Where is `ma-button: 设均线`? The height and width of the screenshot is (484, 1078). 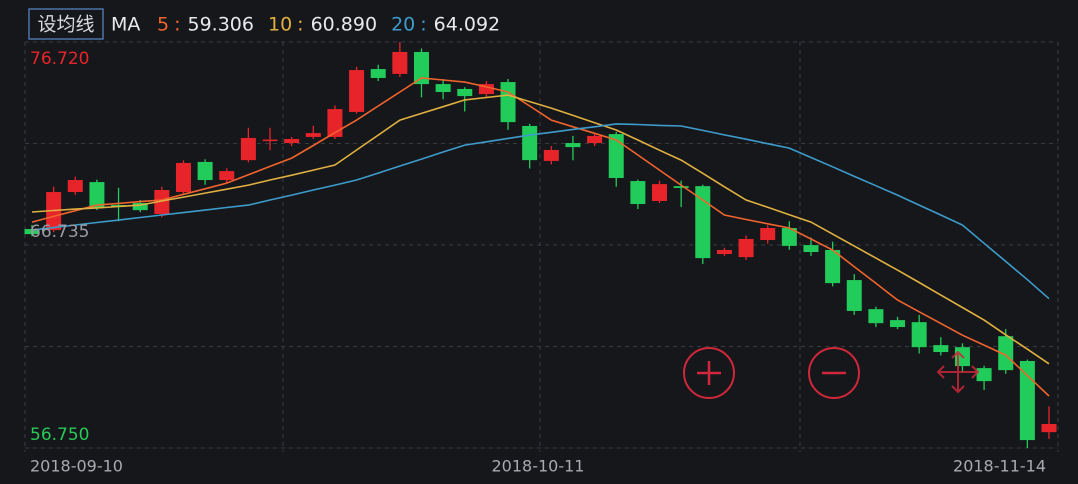
ma-button: 设均线 is located at coordinates (65, 25).